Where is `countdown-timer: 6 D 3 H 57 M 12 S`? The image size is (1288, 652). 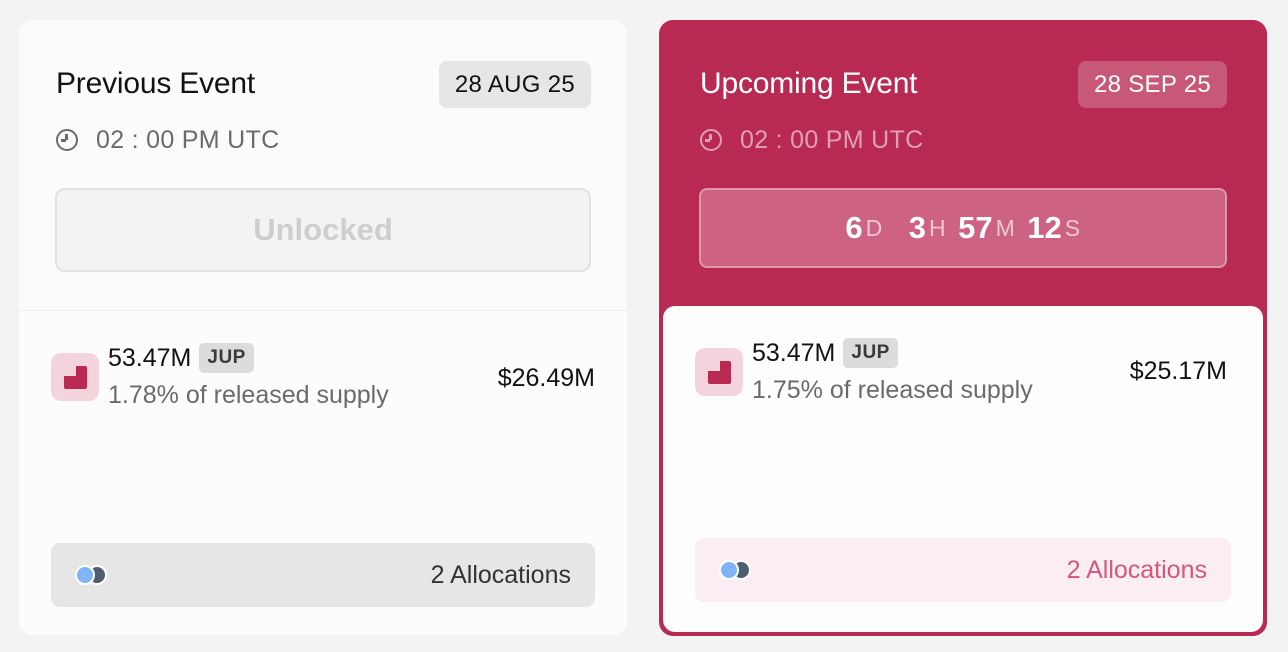
countdown-timer: 6 D 3 H 57 M 12 S is located at coordinates (963, 228).